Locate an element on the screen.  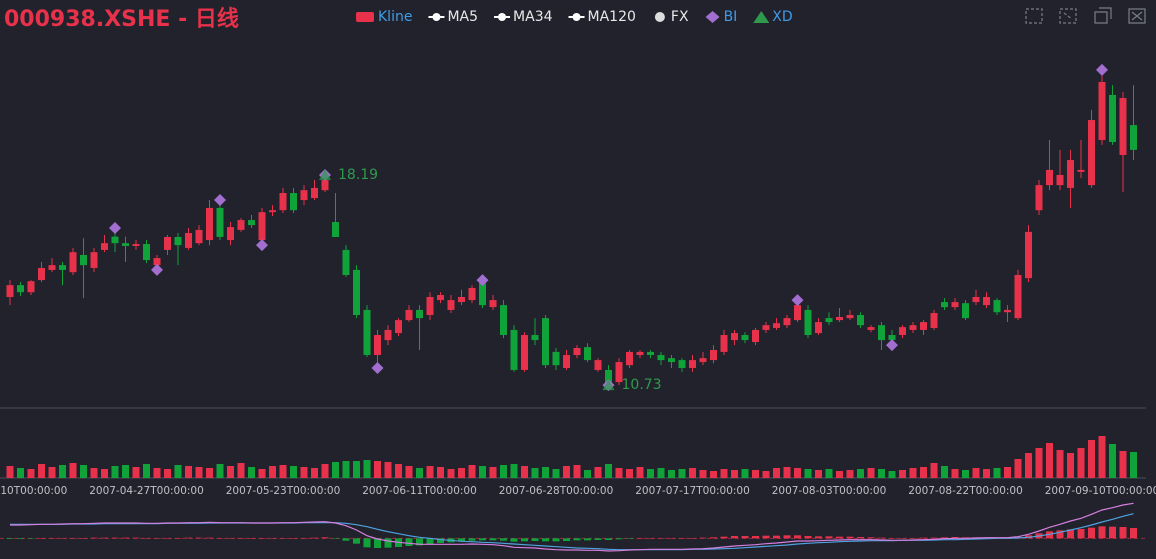
legend-label: MA120 is located at coordinates (612, 17).